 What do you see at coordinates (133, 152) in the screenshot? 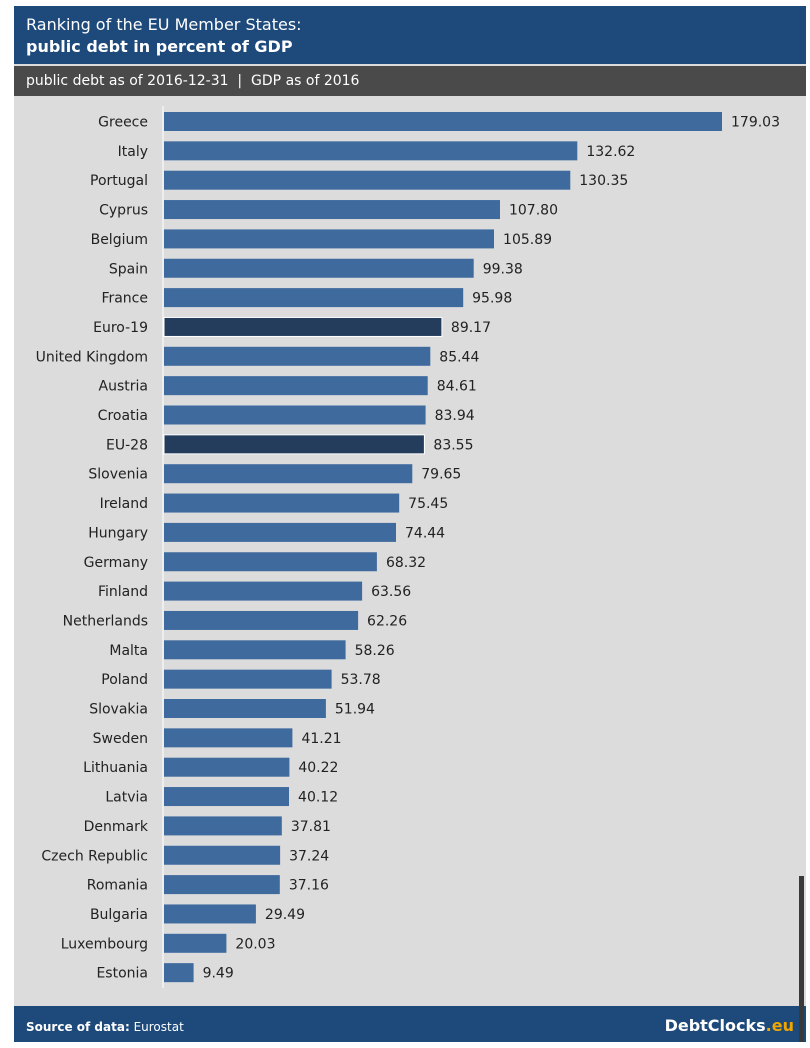
I see `category-label: Italy` at bounding box center [133, 152].